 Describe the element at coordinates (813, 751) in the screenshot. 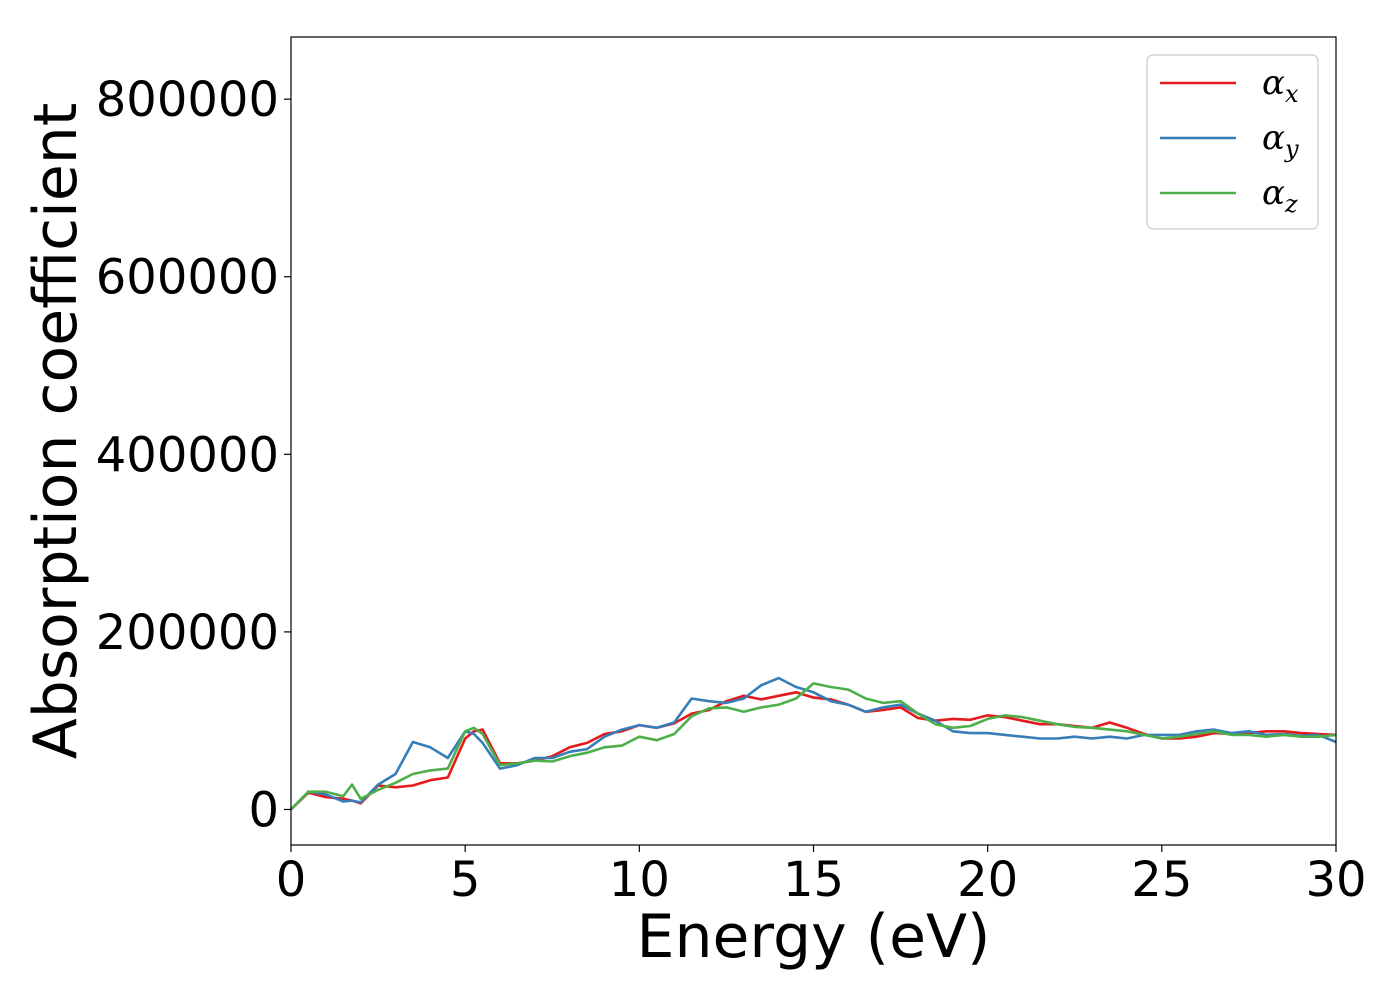

I see `series-line-x` at that location.